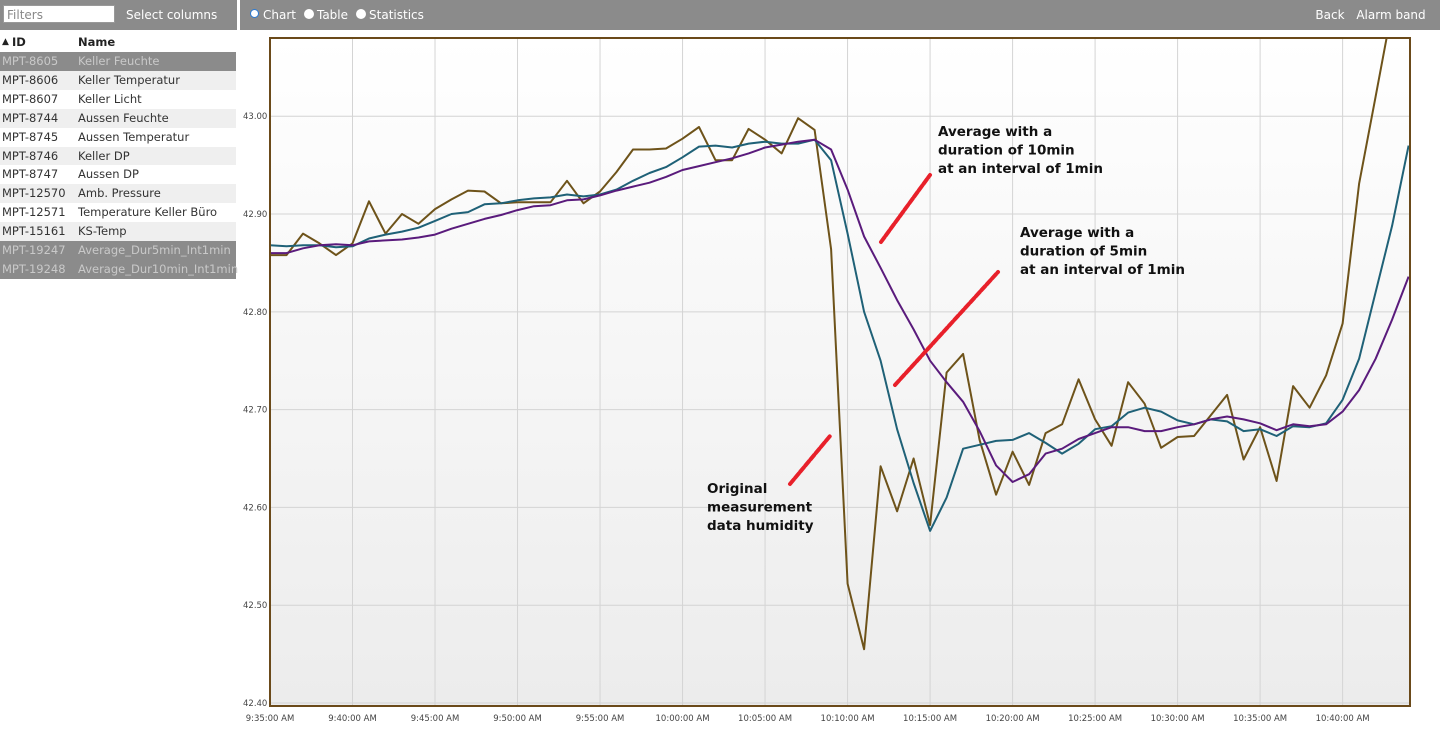  Describe the element at coordinates (30, 79) in the screenshot. I see `row-id: MPT-8606` at that location.